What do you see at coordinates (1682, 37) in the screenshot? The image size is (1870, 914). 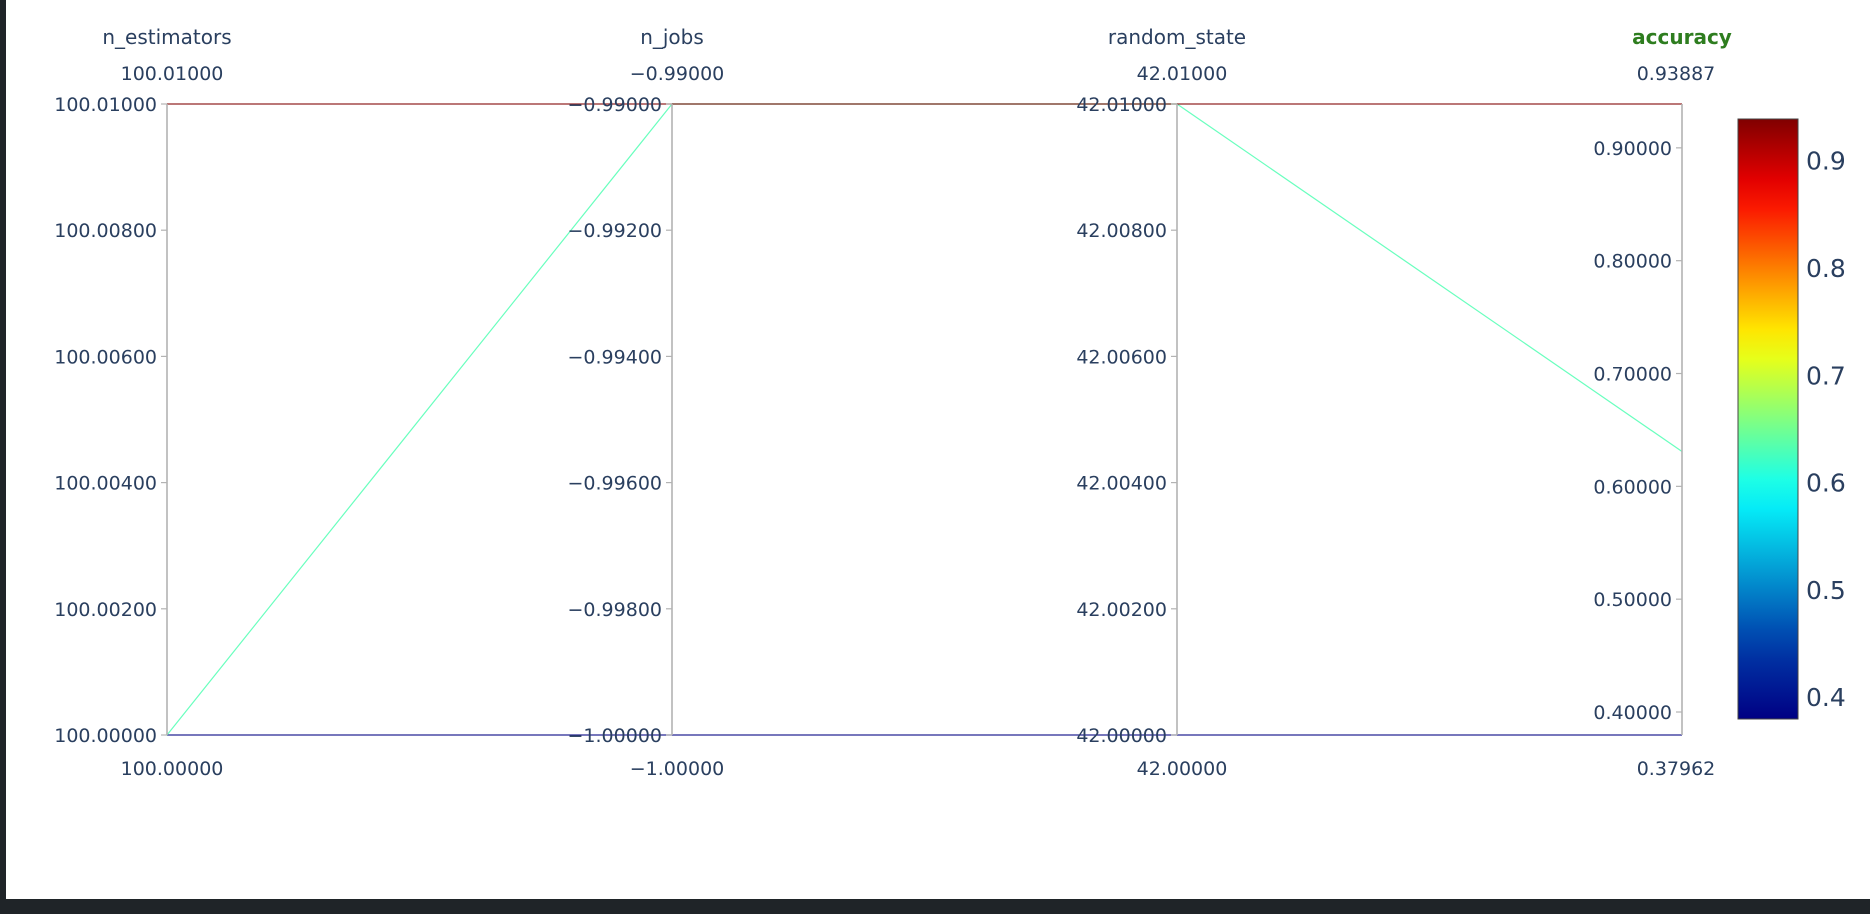 I see `axis-title: accuracy` at bounding box center [1682, 37].